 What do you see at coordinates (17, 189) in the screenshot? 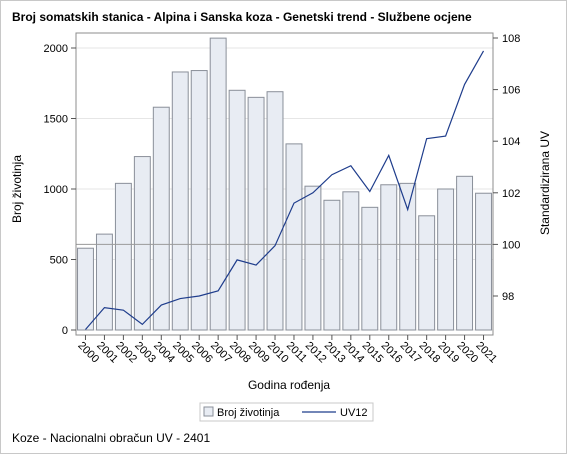
I see `y-axis-label: Broj životinja` at bounding box center [17, 189].